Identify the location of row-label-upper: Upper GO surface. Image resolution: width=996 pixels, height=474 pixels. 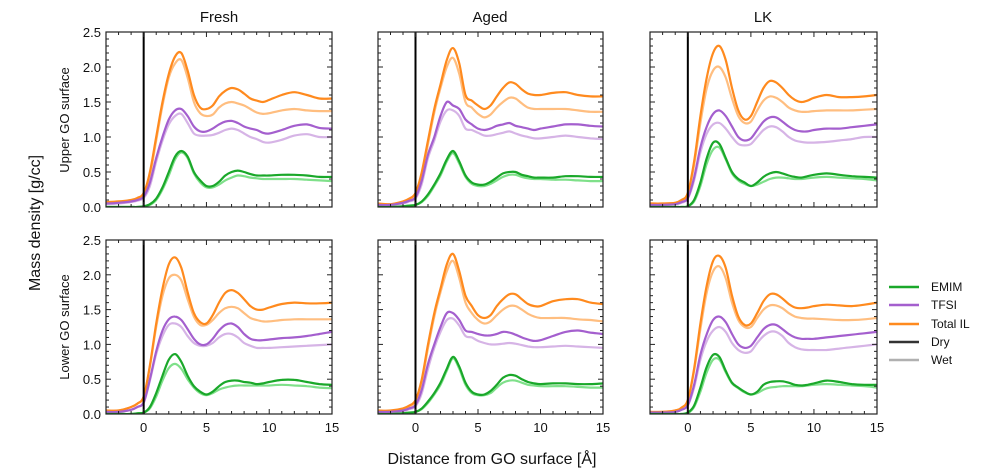
(64, 120).